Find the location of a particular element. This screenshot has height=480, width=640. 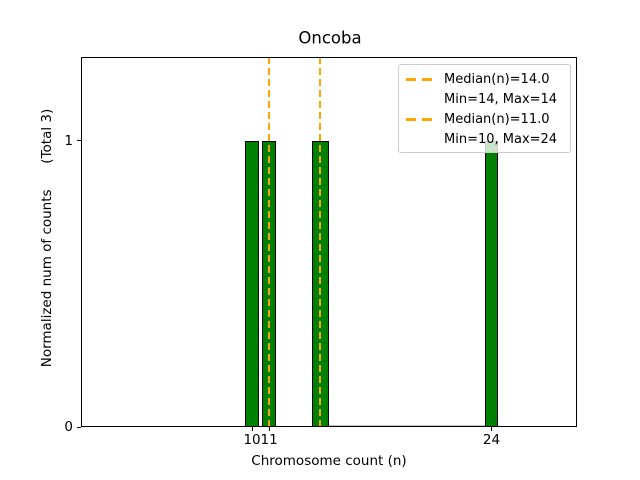

legend-item-label: Min=14, Max=14 is located at coordinates (501, 99).